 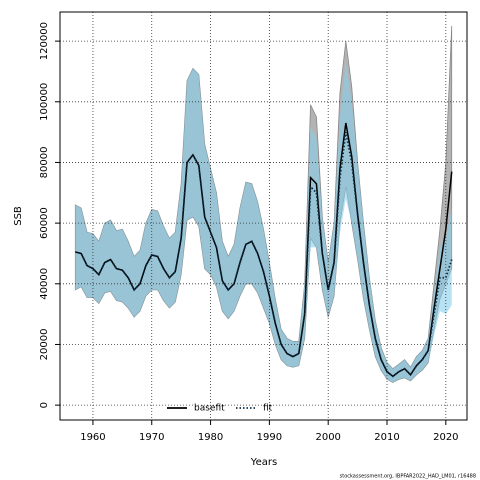 What do you see at coordinates (209, 409) in the screenshot?
I see `legend-label: basefit` at bounding box center [209, 409].